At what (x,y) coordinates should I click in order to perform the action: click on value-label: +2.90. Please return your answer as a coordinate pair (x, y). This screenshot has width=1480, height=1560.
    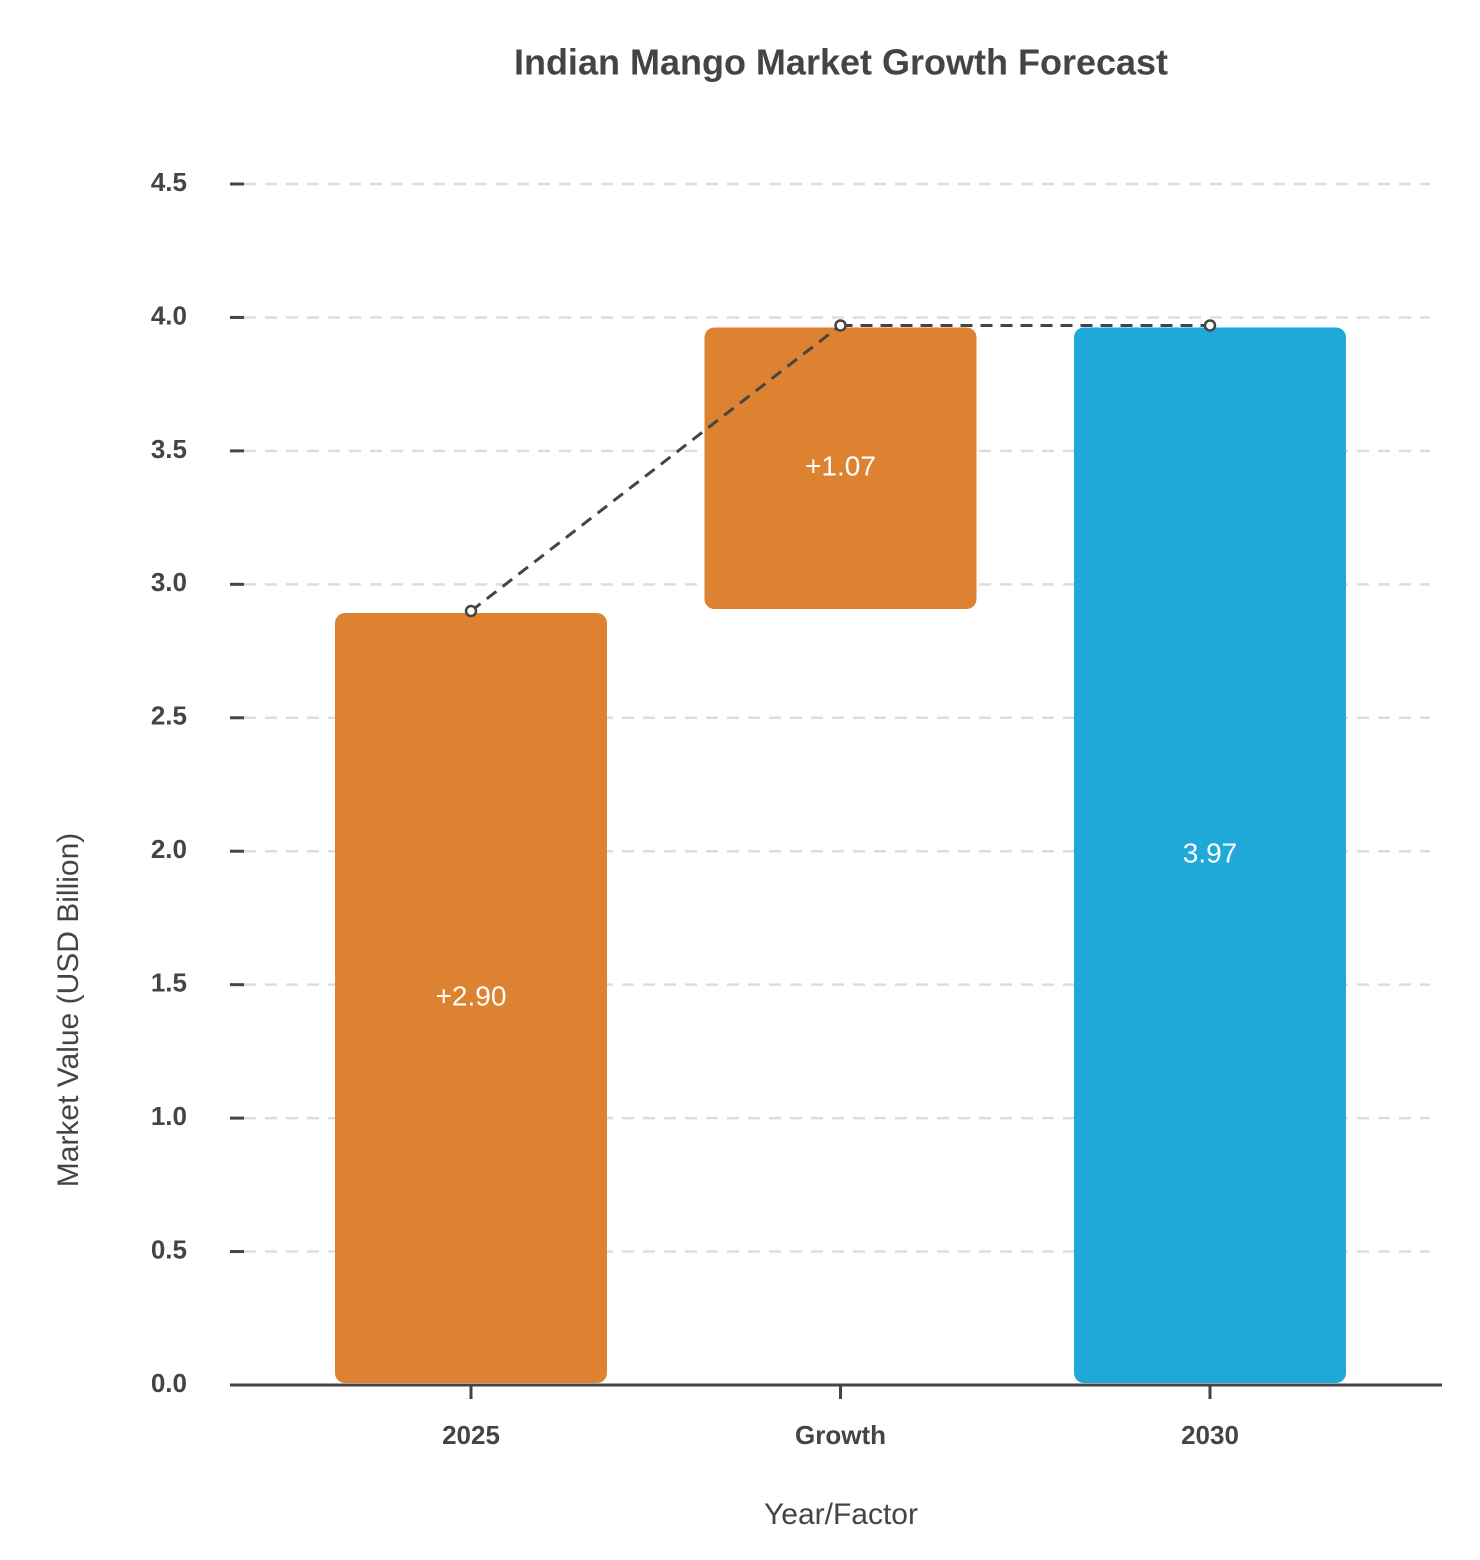
    Looking at the image, I should click on (471, 995).